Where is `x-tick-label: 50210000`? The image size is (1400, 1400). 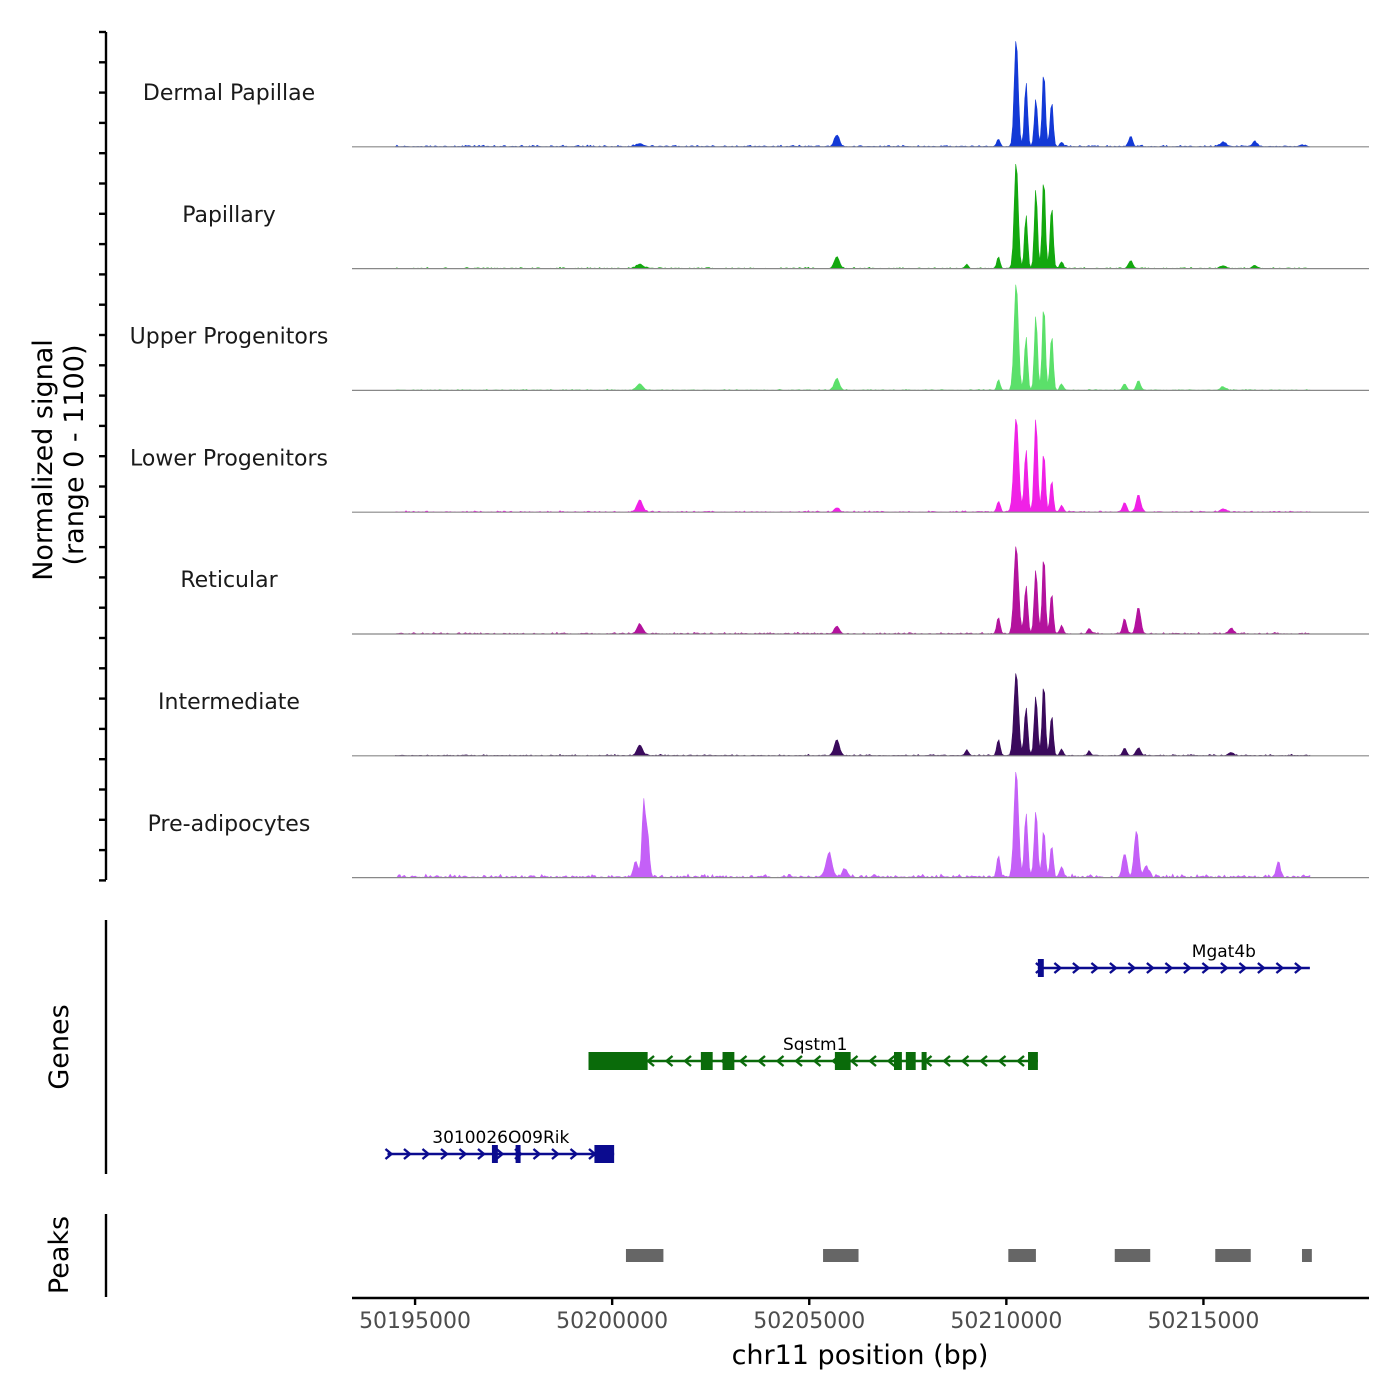 x-tick-label: 50210000 is located at coordinates (1006, 1321).